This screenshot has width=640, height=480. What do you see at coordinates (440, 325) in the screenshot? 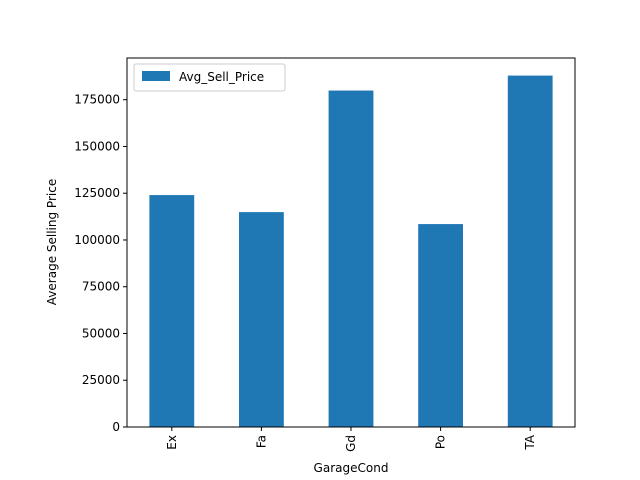
I see `bar-po` at bounding box center [440, 325].